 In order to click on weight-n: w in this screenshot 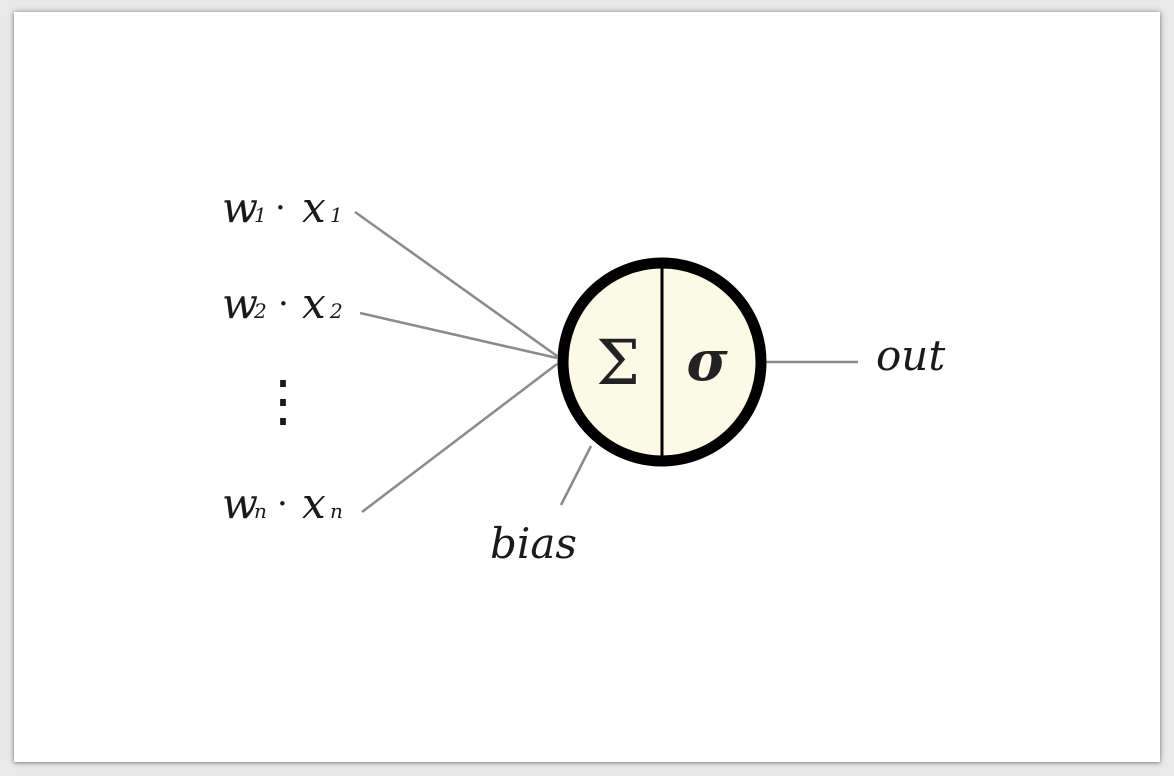, I will do `click(240, 503)`.